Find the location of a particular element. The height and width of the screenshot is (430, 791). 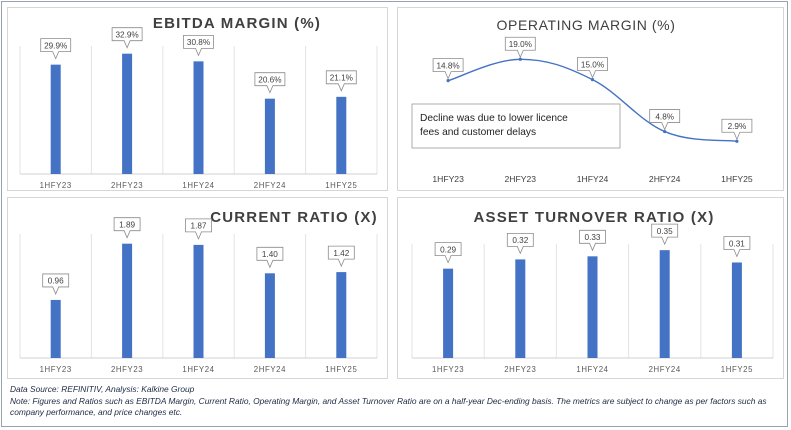

annotation-box is located at coordinates (516, 126).